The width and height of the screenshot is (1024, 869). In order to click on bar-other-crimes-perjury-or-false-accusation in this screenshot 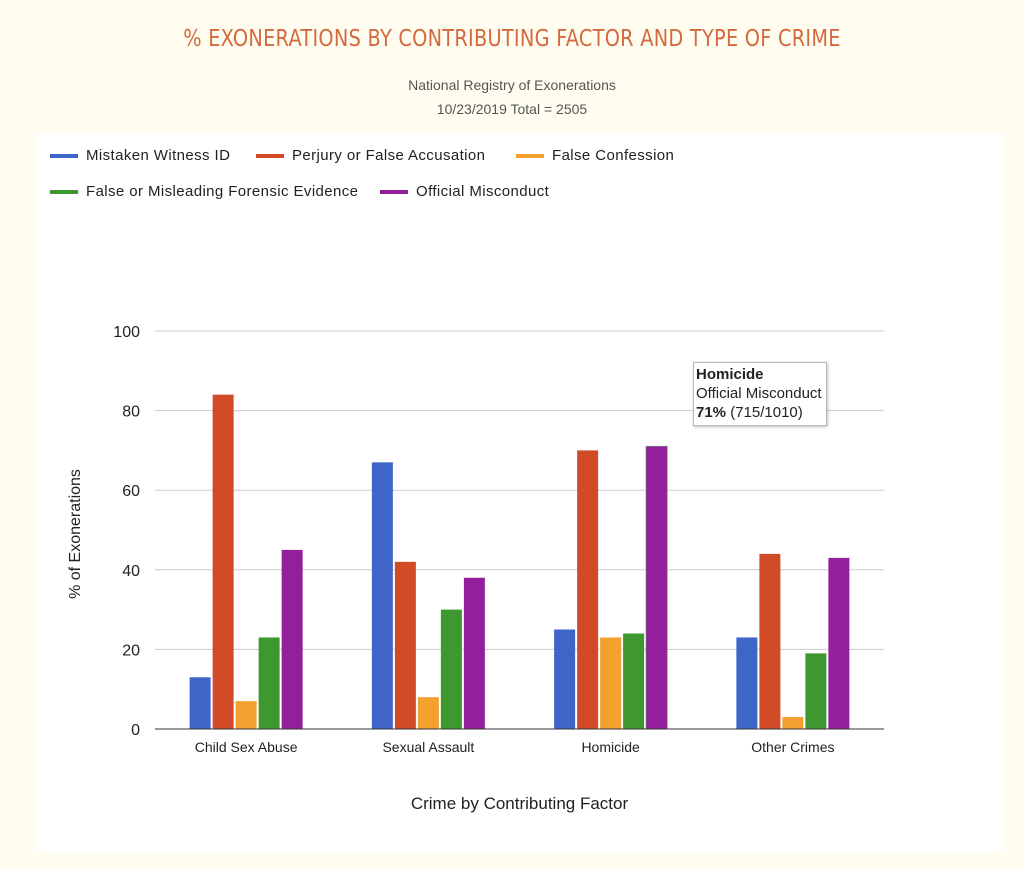, I will do `click(770, 641)`.